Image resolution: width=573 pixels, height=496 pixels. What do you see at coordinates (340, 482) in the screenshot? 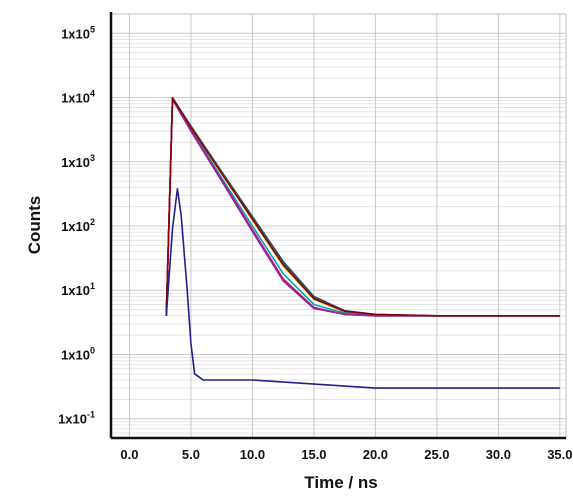
I see `x-axis-title: Time / ns` at bounding box center [340, 482].